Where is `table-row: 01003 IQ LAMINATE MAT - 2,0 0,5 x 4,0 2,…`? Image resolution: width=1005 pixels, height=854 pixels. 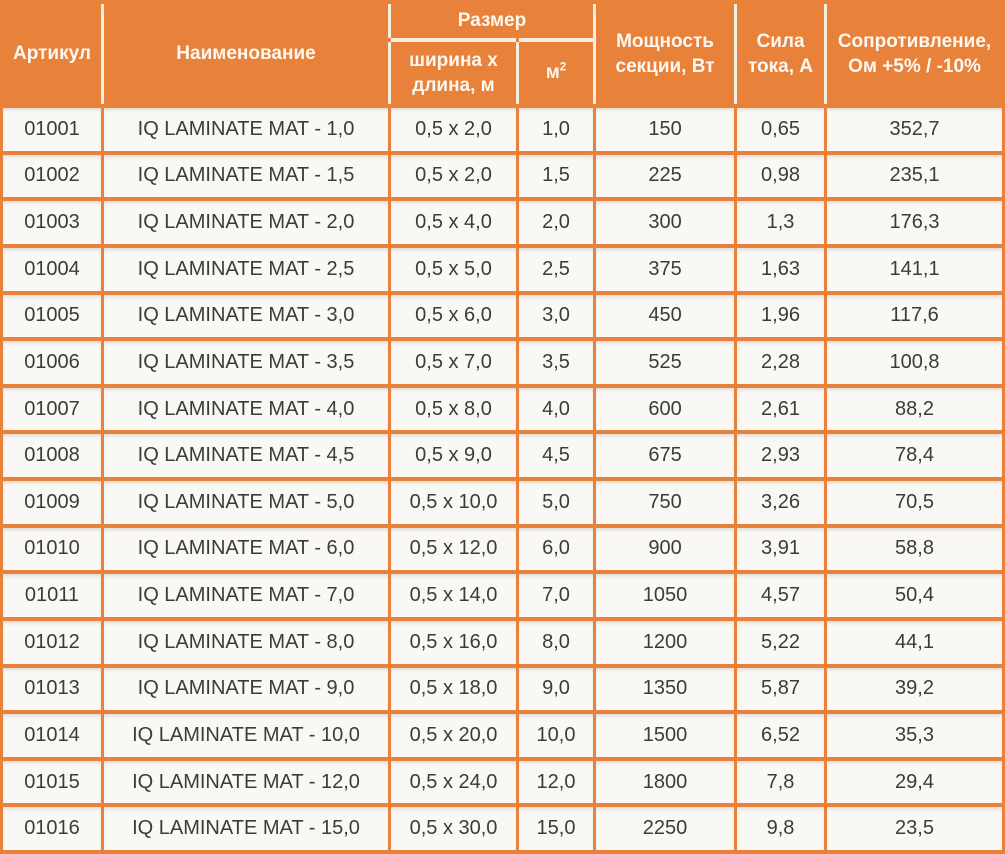 table-row: 01003 IQ LAMINATE MAT - 2,0 0,5 x 4,0 2,… is located at coordinates (503, 222).